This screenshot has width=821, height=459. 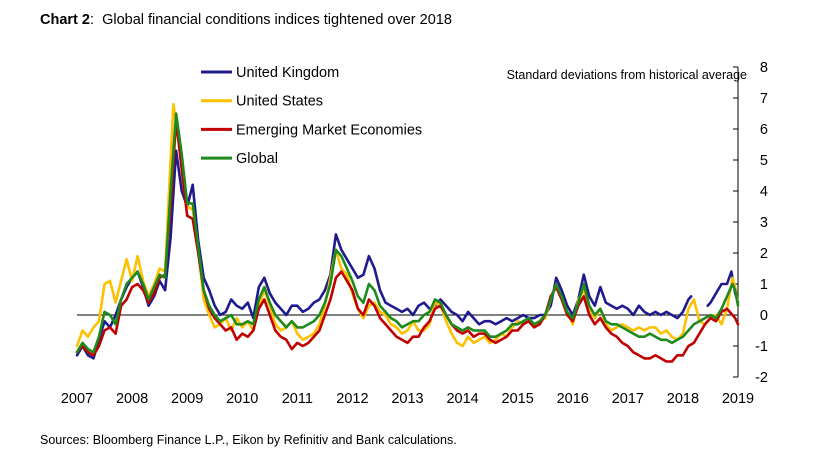 What do you see at coordinates (279, 102) in the screenshot?
I see `legend-label-united-states: United States` at bounding box center [279, 102].